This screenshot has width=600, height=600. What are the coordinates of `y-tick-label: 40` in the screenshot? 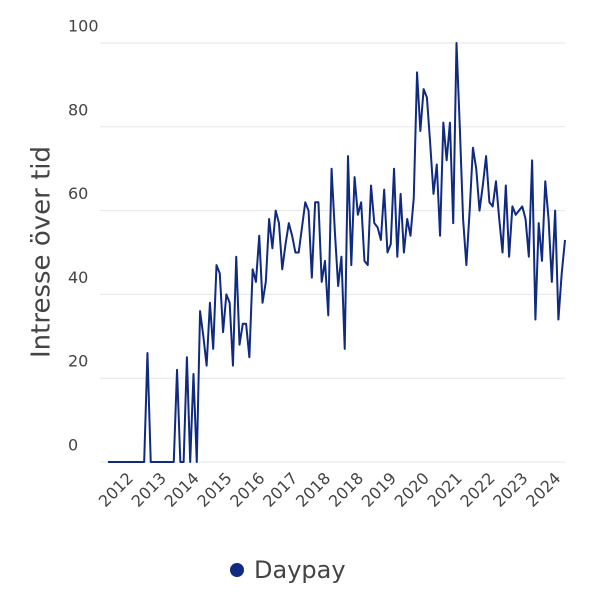 It's located at (78, 277).